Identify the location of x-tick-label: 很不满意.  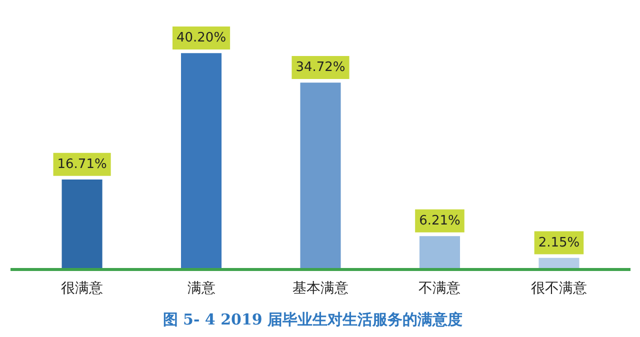
(558, 288).